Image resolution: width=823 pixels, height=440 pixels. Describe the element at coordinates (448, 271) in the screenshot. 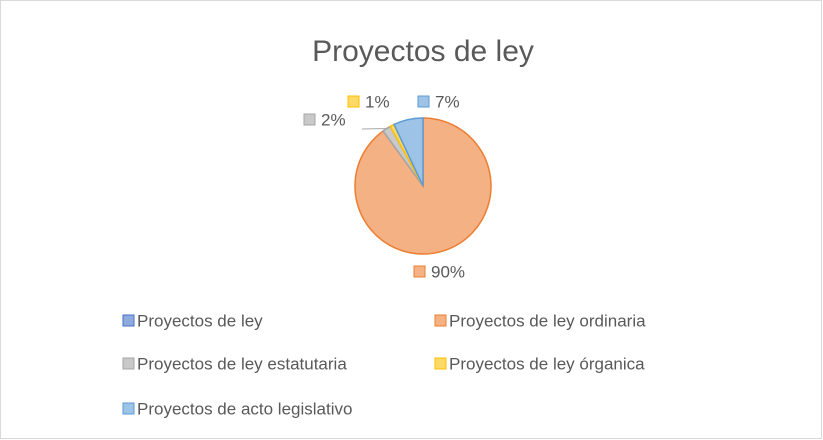

I see `data-label: 90%` at that location.